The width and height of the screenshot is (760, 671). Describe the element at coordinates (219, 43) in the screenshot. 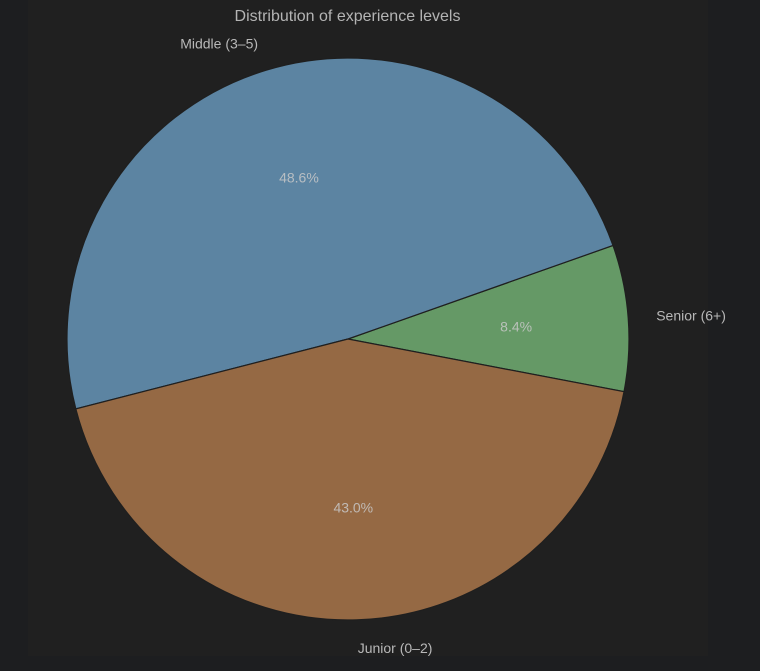

I see `slice-label-1: Middle (3–5)` at that location.